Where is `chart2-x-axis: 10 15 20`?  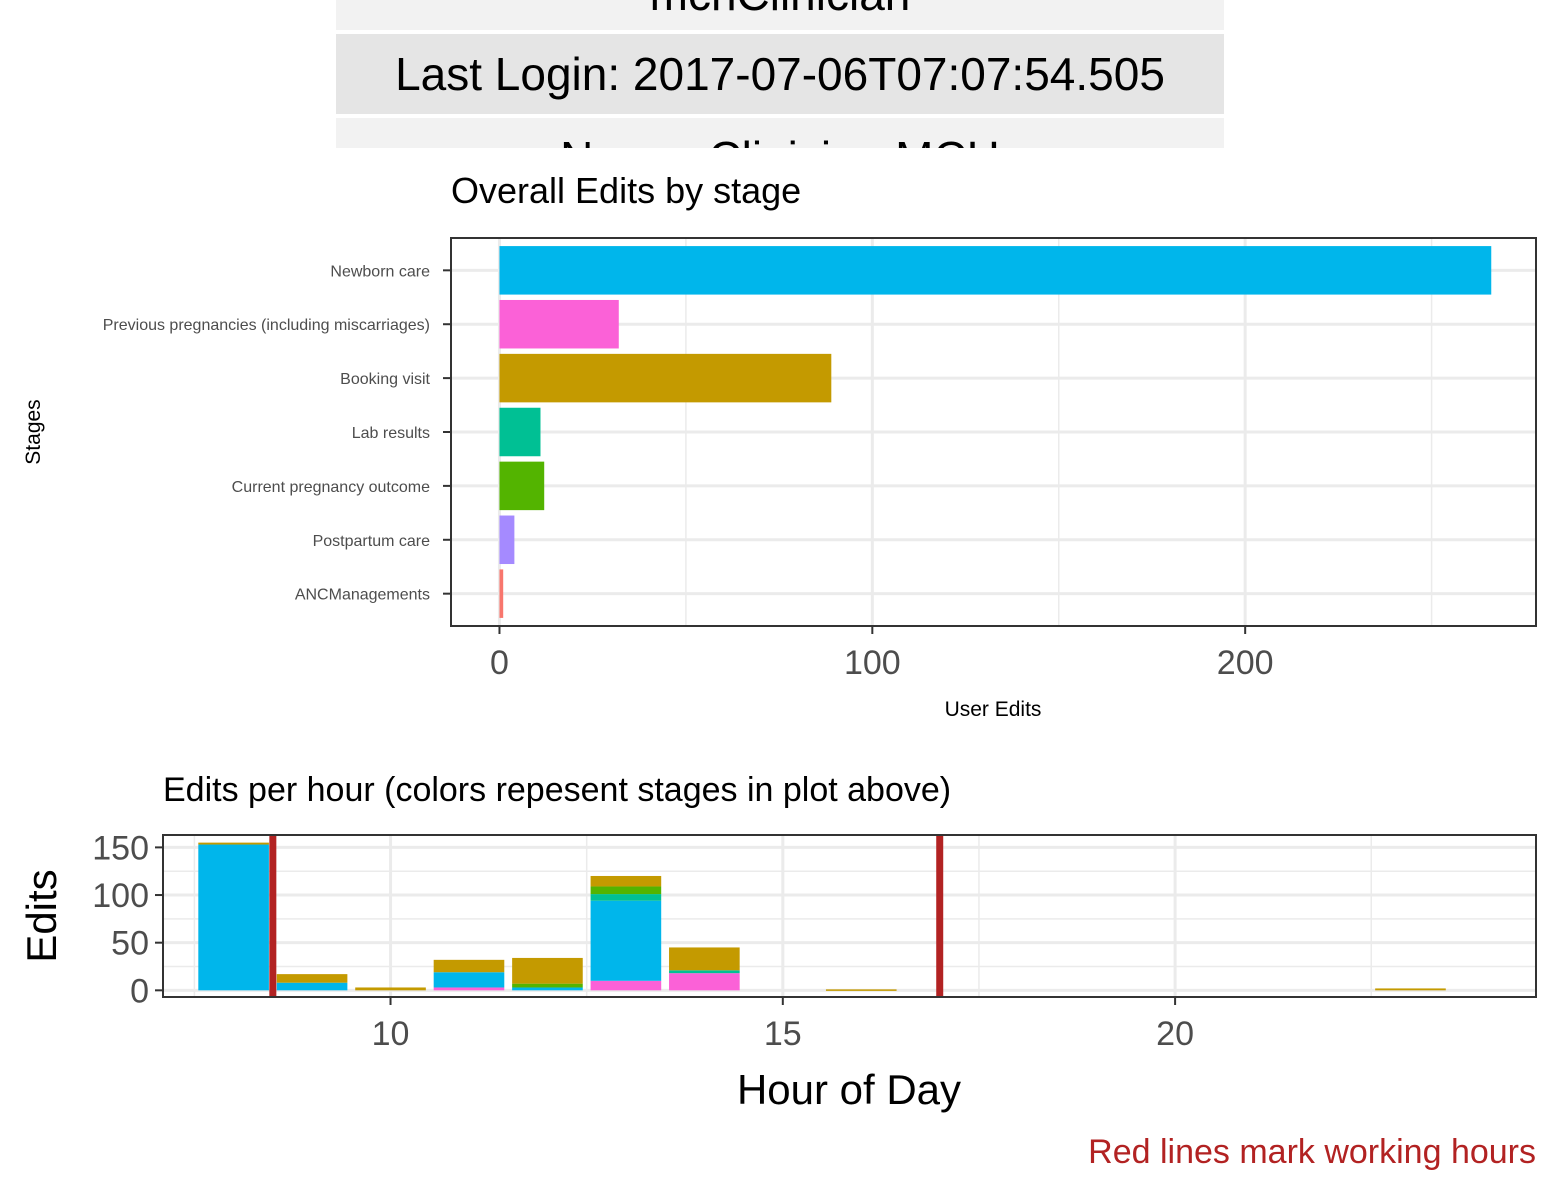 chart2-x-axis: 10 15 20 is located at coordinates (783, 1025).